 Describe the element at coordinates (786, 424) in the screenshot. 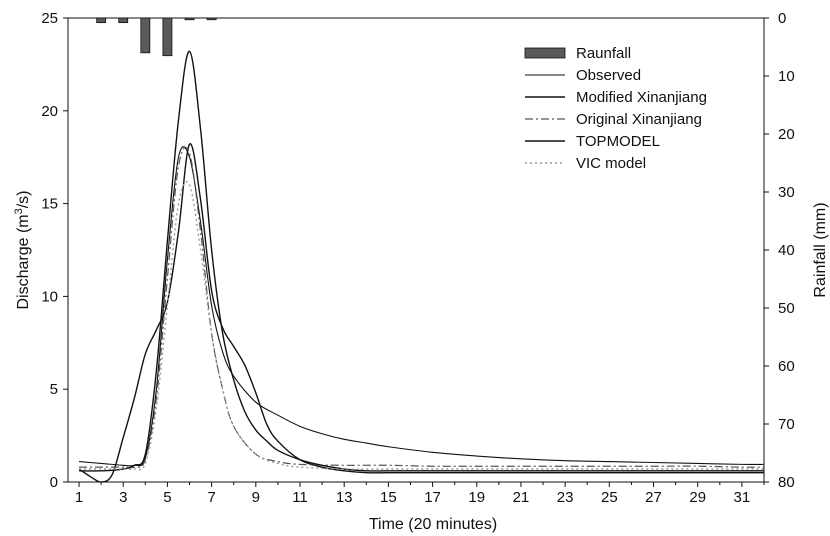

I see `y-right-tick-label: 70` at that location.